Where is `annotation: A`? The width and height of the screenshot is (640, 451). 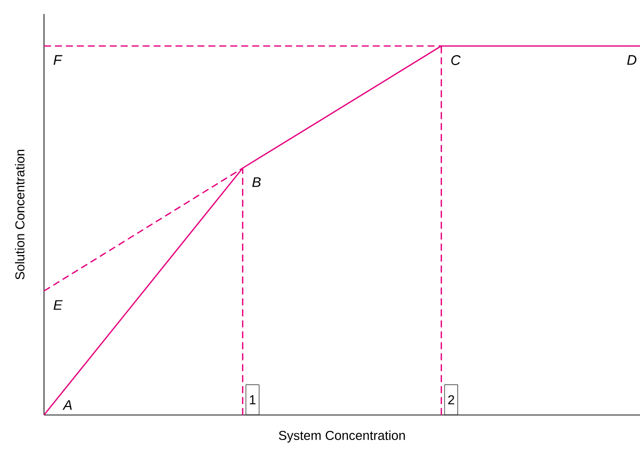
annotation: A is located at coordinates (67, 405).